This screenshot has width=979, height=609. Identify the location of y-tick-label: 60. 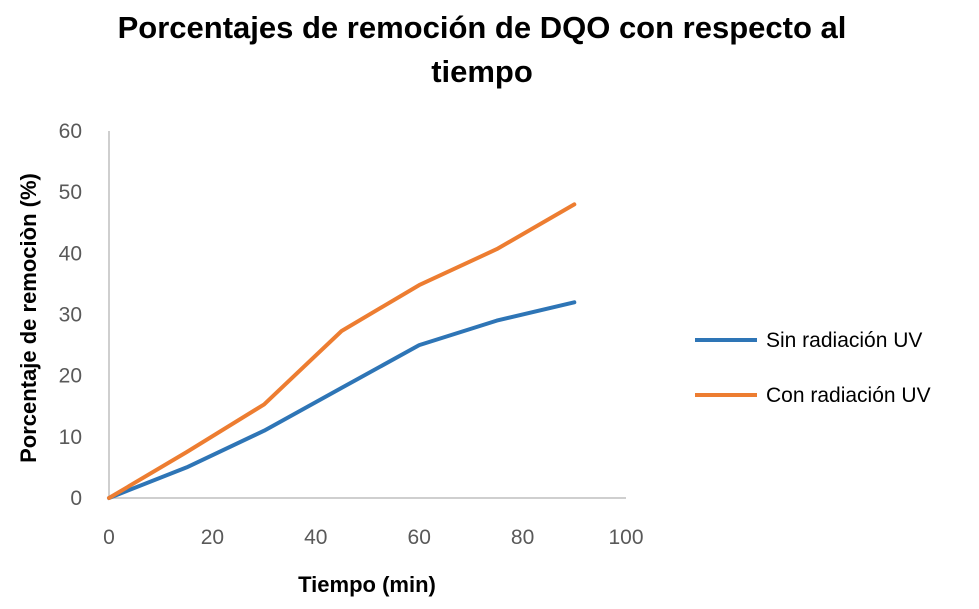
(70, 131).